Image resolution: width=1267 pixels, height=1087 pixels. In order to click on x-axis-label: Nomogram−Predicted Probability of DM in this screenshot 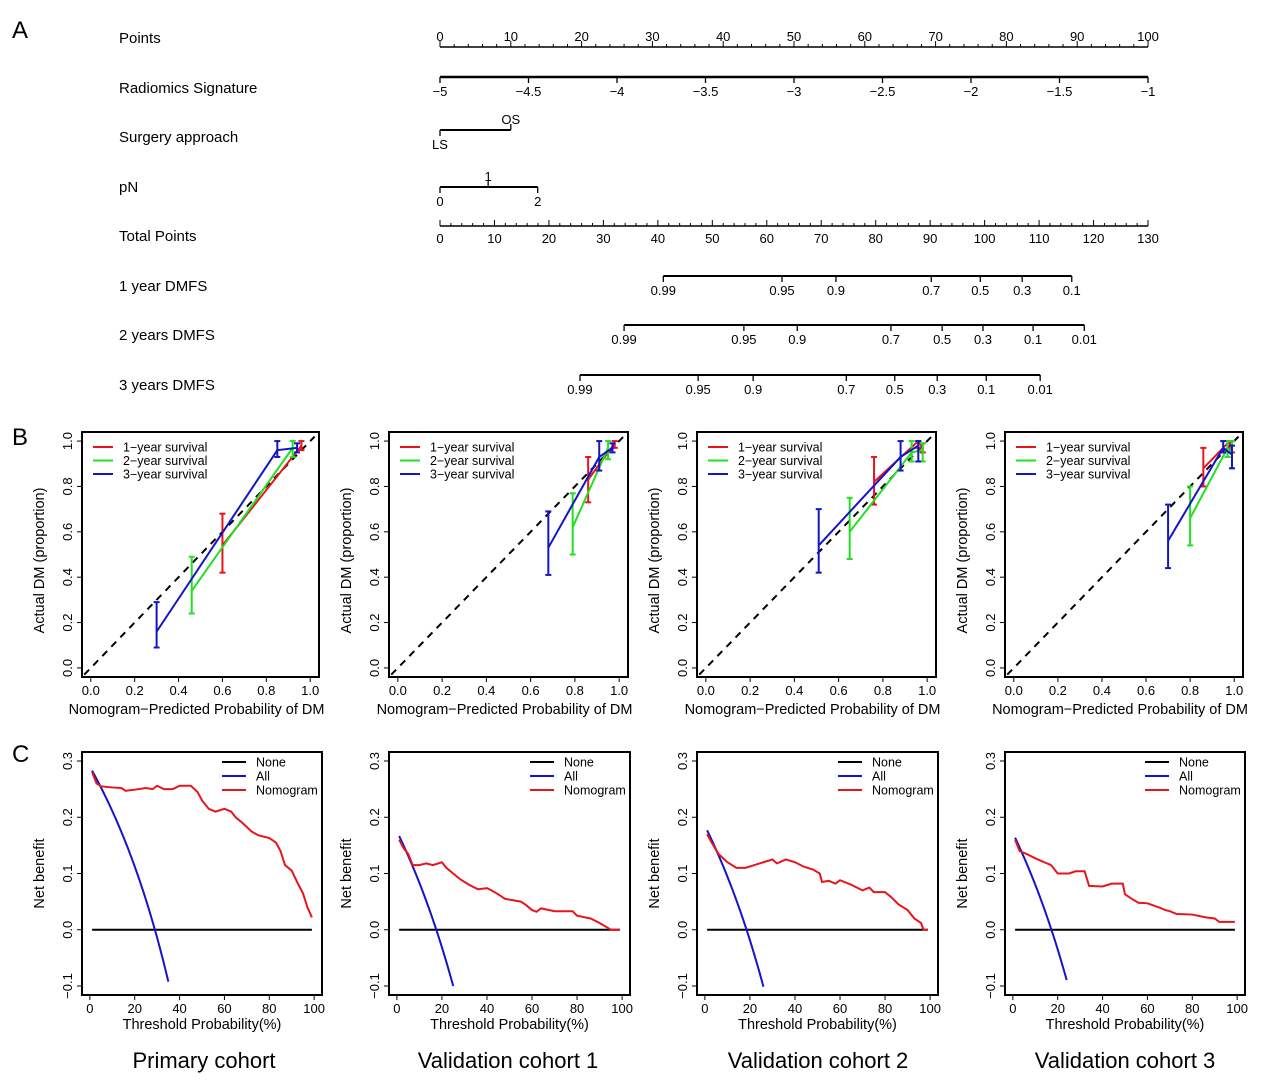, I will do `click(197, 710)`.